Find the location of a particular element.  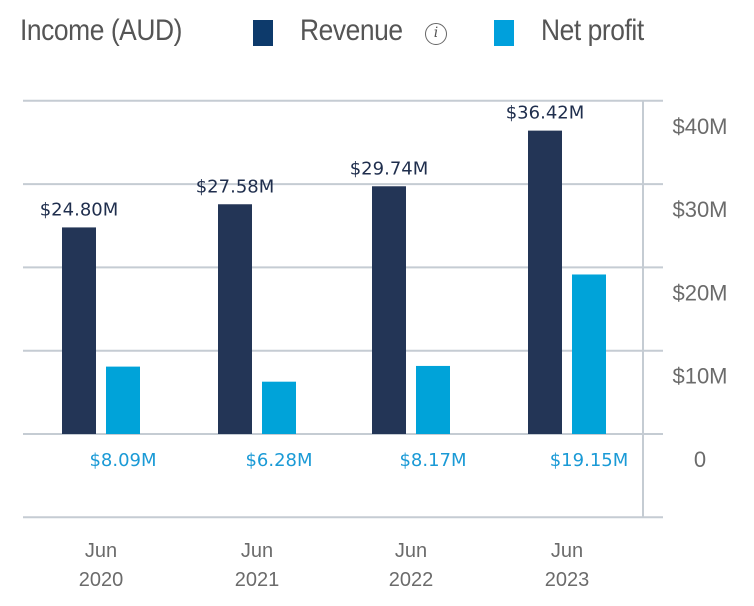

data-label: $27.58M is located at coordinates (235, 186).